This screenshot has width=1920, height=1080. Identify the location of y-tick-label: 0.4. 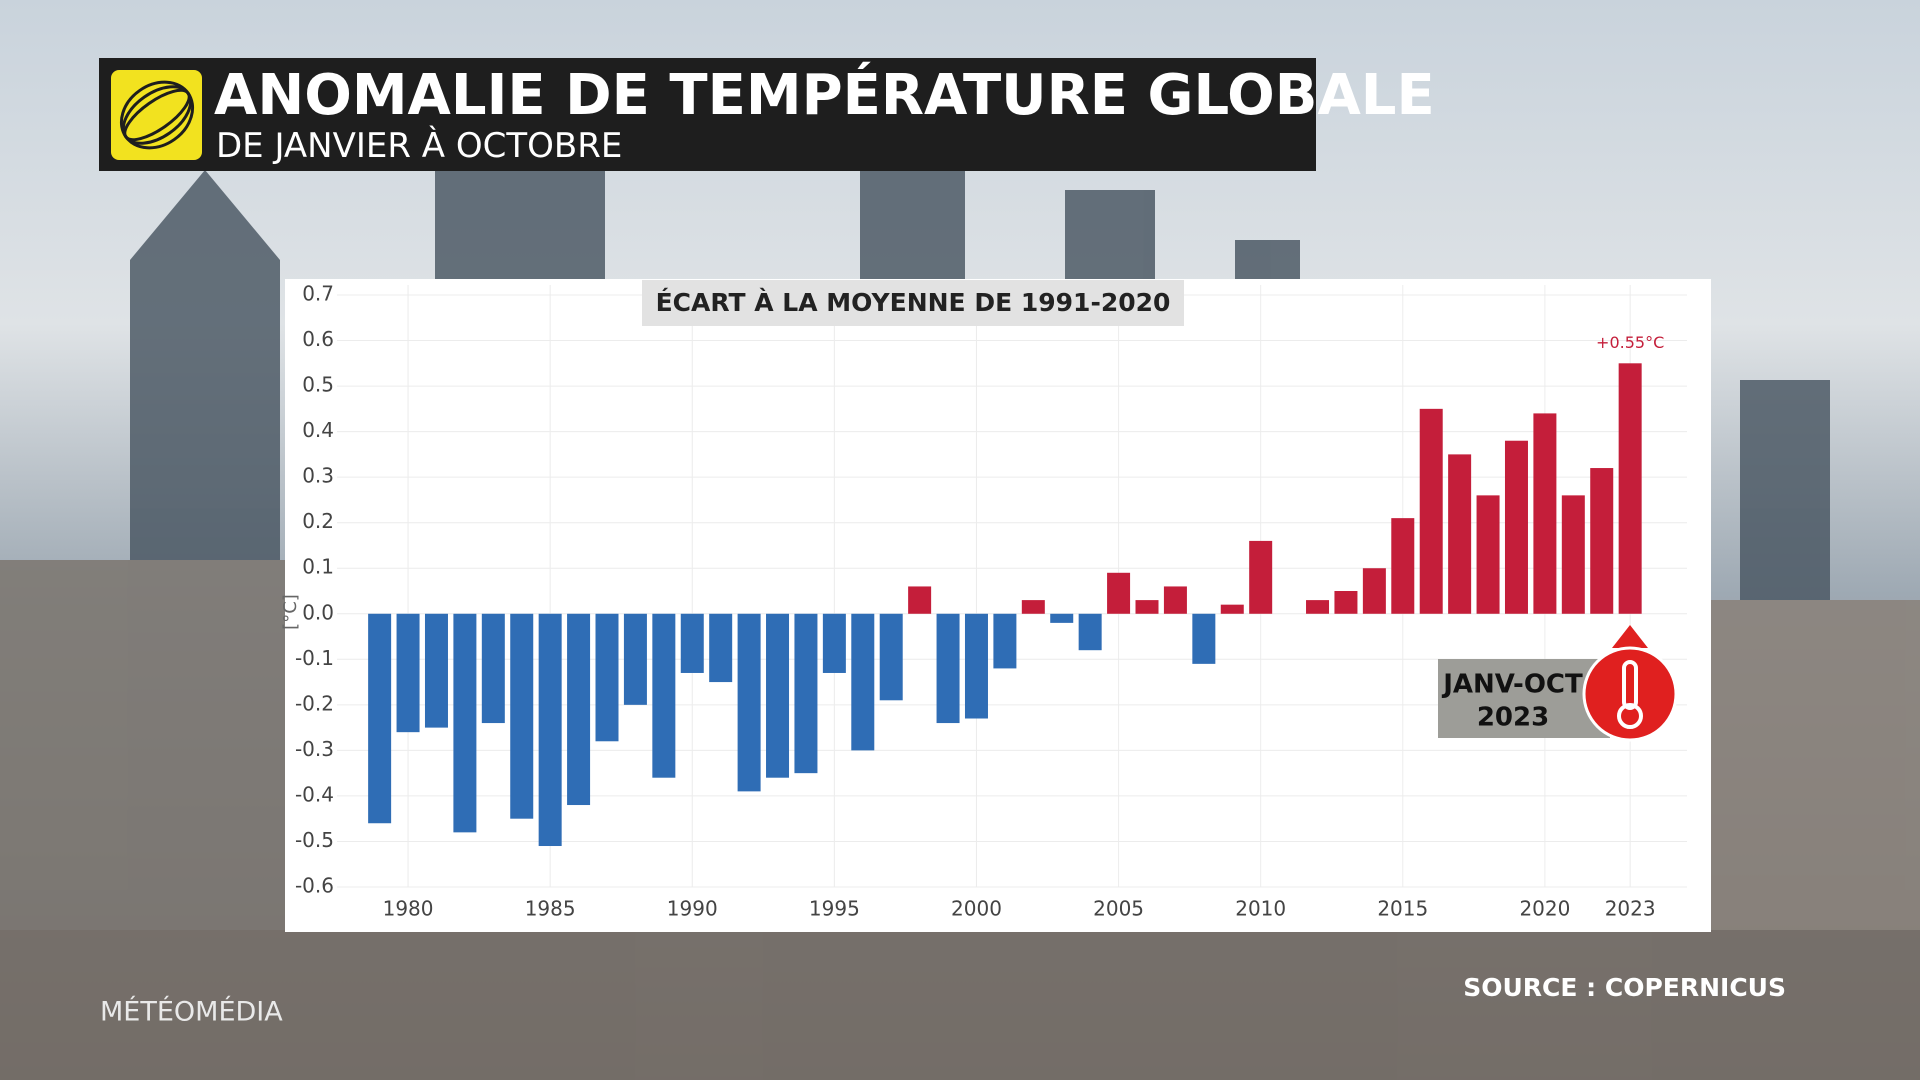
(318, 430).